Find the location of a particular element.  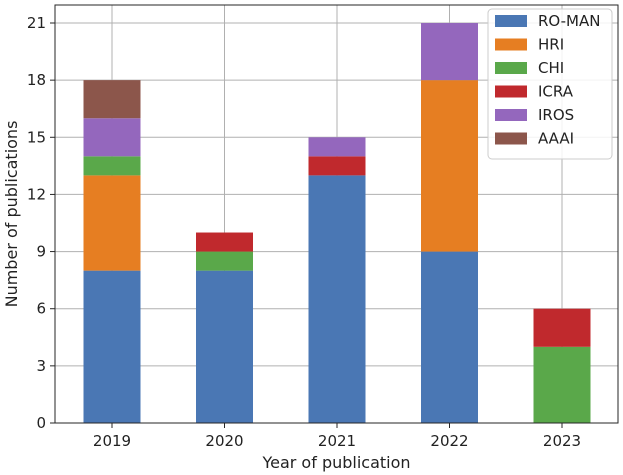

y-axis-title: Number of publications is located at coordinates (11, 214).